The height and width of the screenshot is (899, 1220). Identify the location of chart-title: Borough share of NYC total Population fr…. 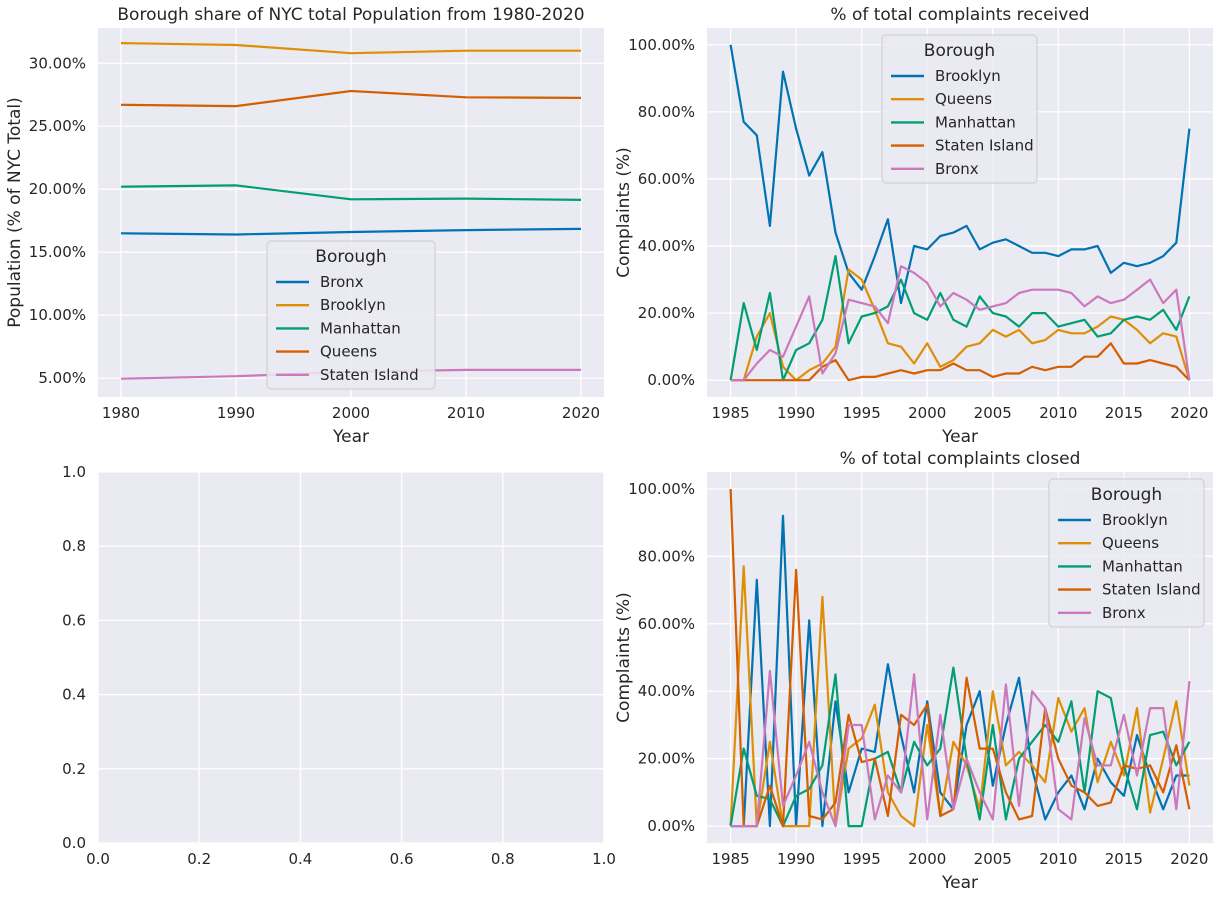
(350, 15).